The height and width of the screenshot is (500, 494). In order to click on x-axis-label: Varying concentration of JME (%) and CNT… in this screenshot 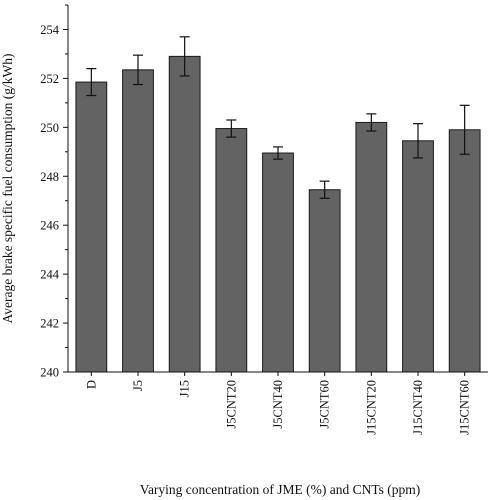, I will do `click(280, 489)`.